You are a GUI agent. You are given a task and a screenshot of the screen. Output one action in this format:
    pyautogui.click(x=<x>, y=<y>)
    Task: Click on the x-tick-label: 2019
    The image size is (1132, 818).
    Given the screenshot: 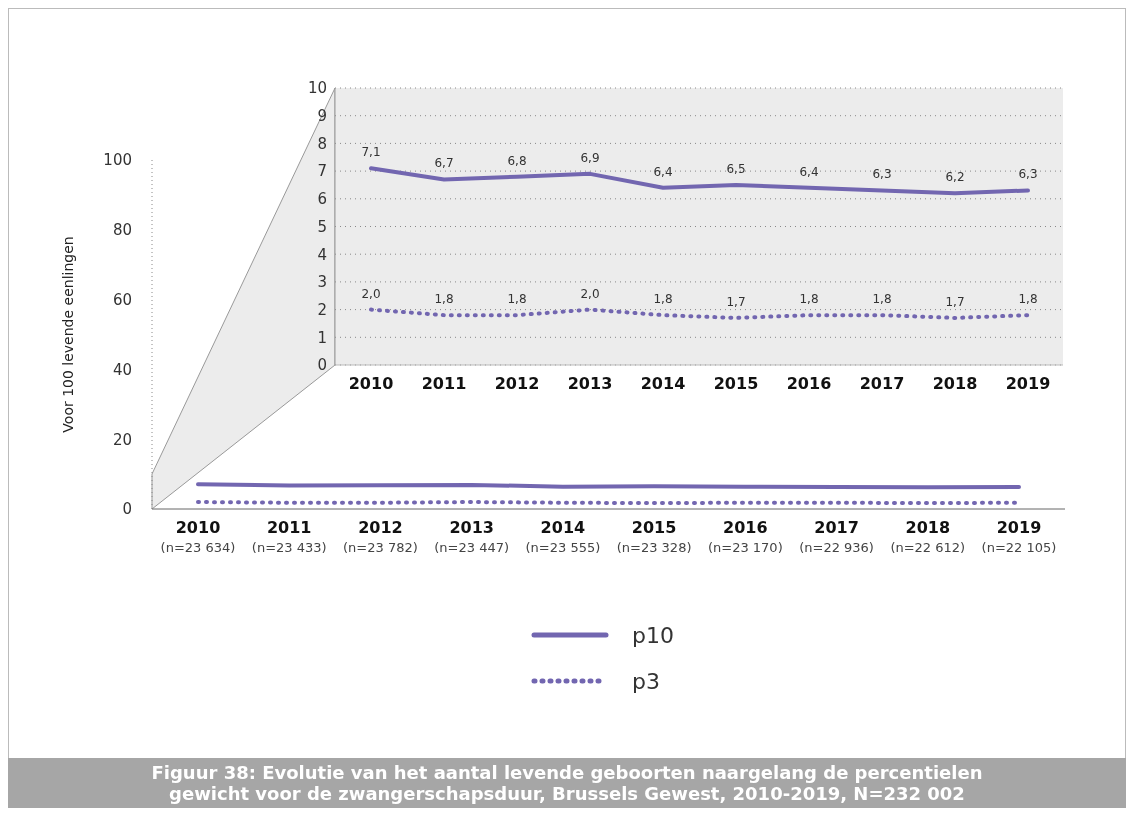 What is the action you would take?
    pyautogui.click(x=1028, y=383)
    